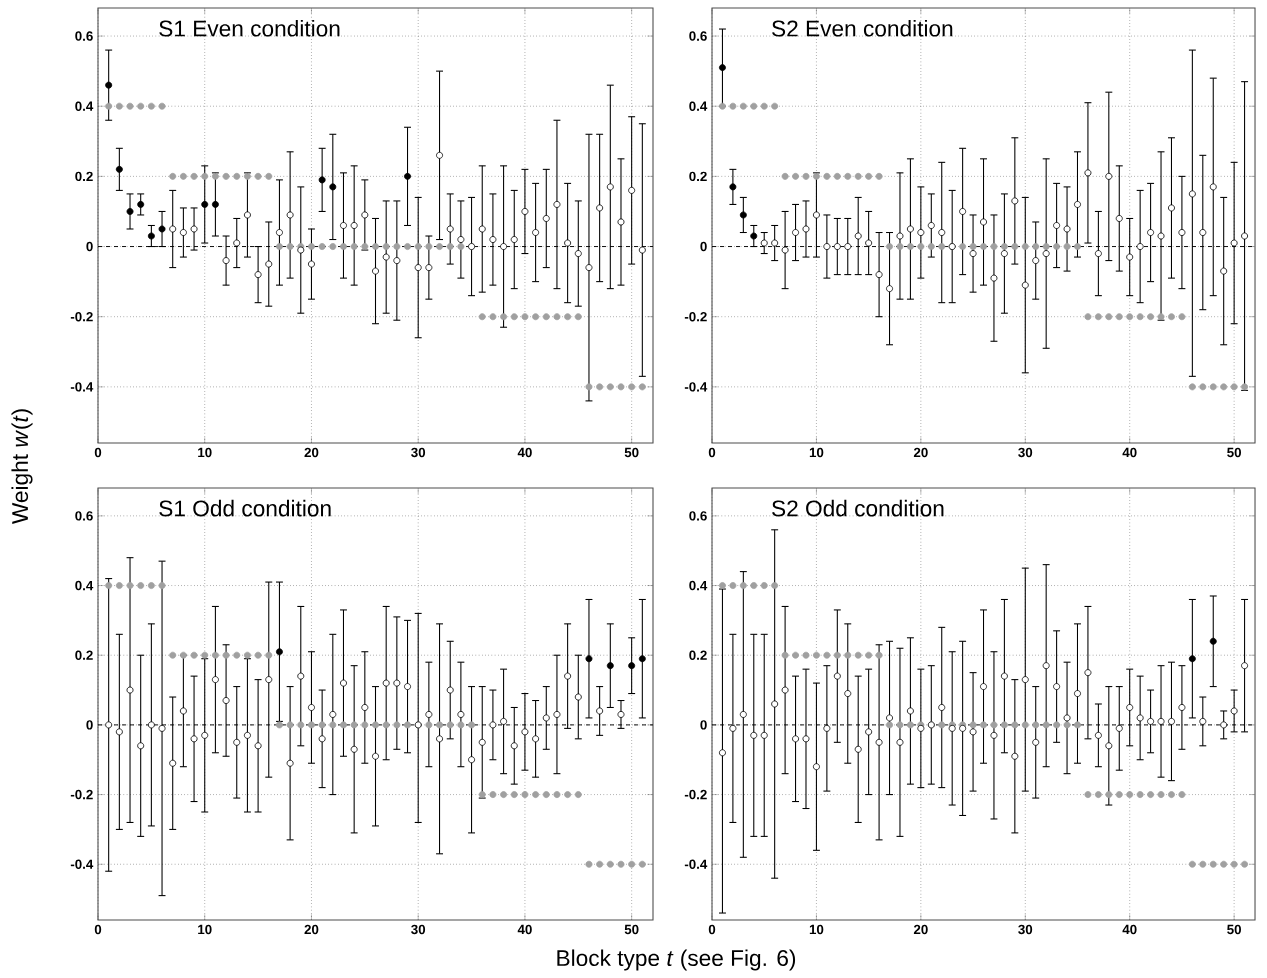  I want to click on chart-title: S1 Even condition, so click(249, 28).